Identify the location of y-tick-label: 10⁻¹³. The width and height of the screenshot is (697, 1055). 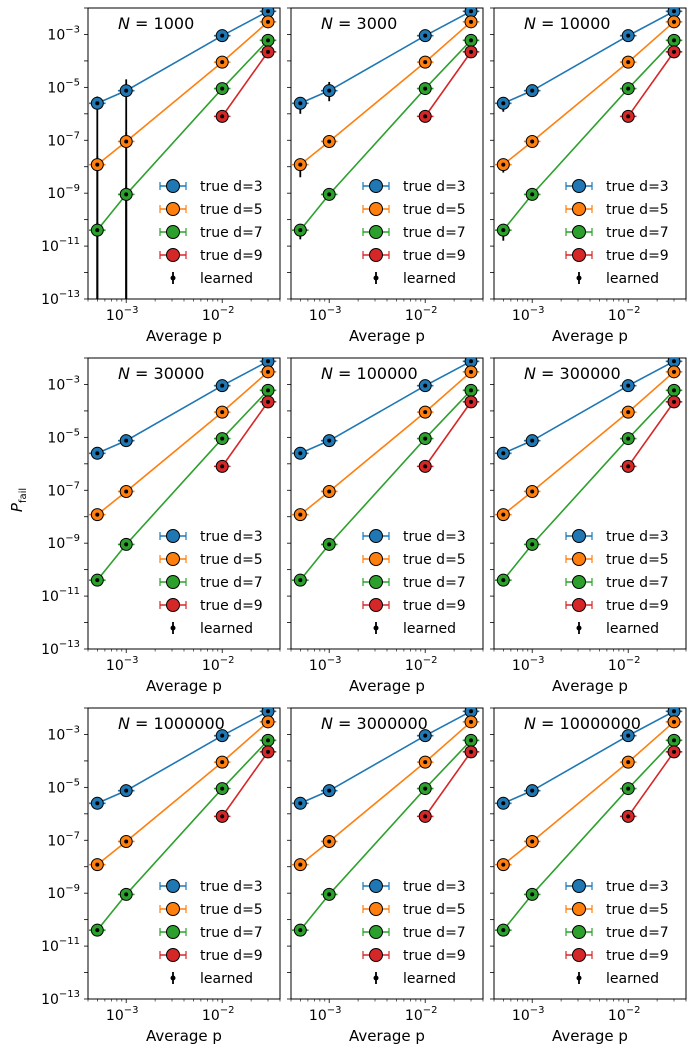
(60, 298).